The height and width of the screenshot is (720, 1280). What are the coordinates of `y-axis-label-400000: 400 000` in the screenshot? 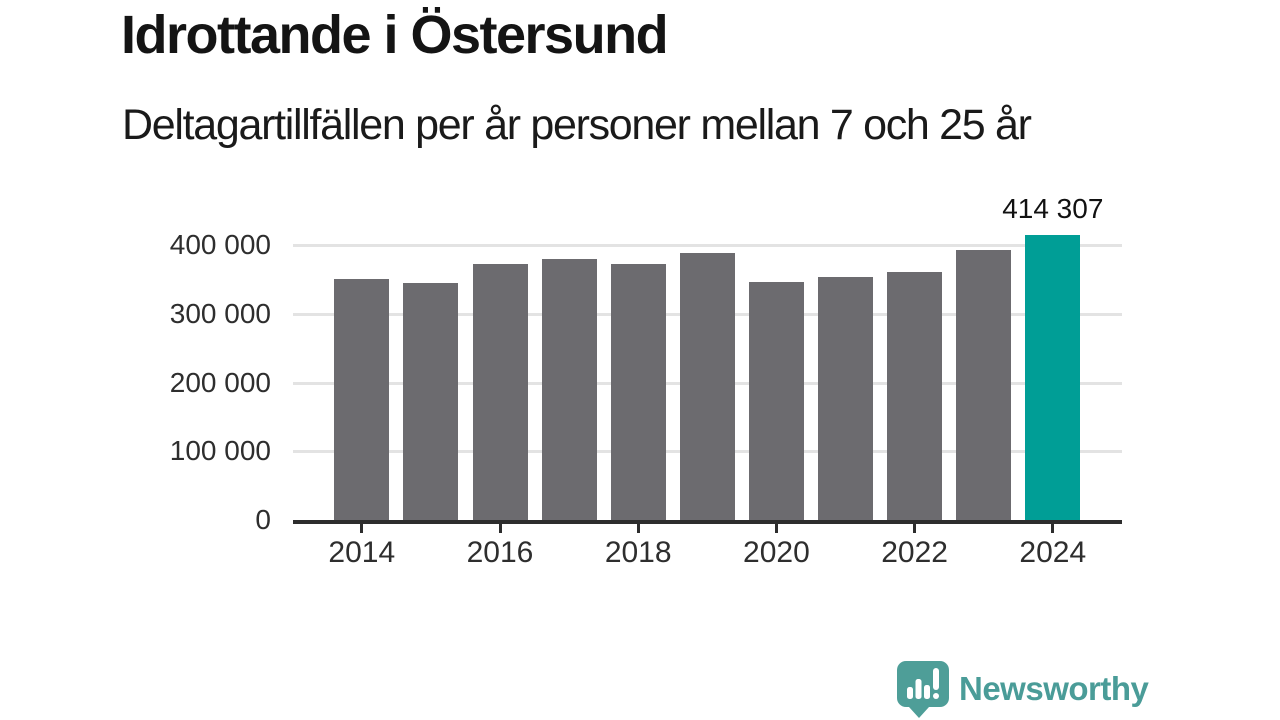 It's located at (220, 244).